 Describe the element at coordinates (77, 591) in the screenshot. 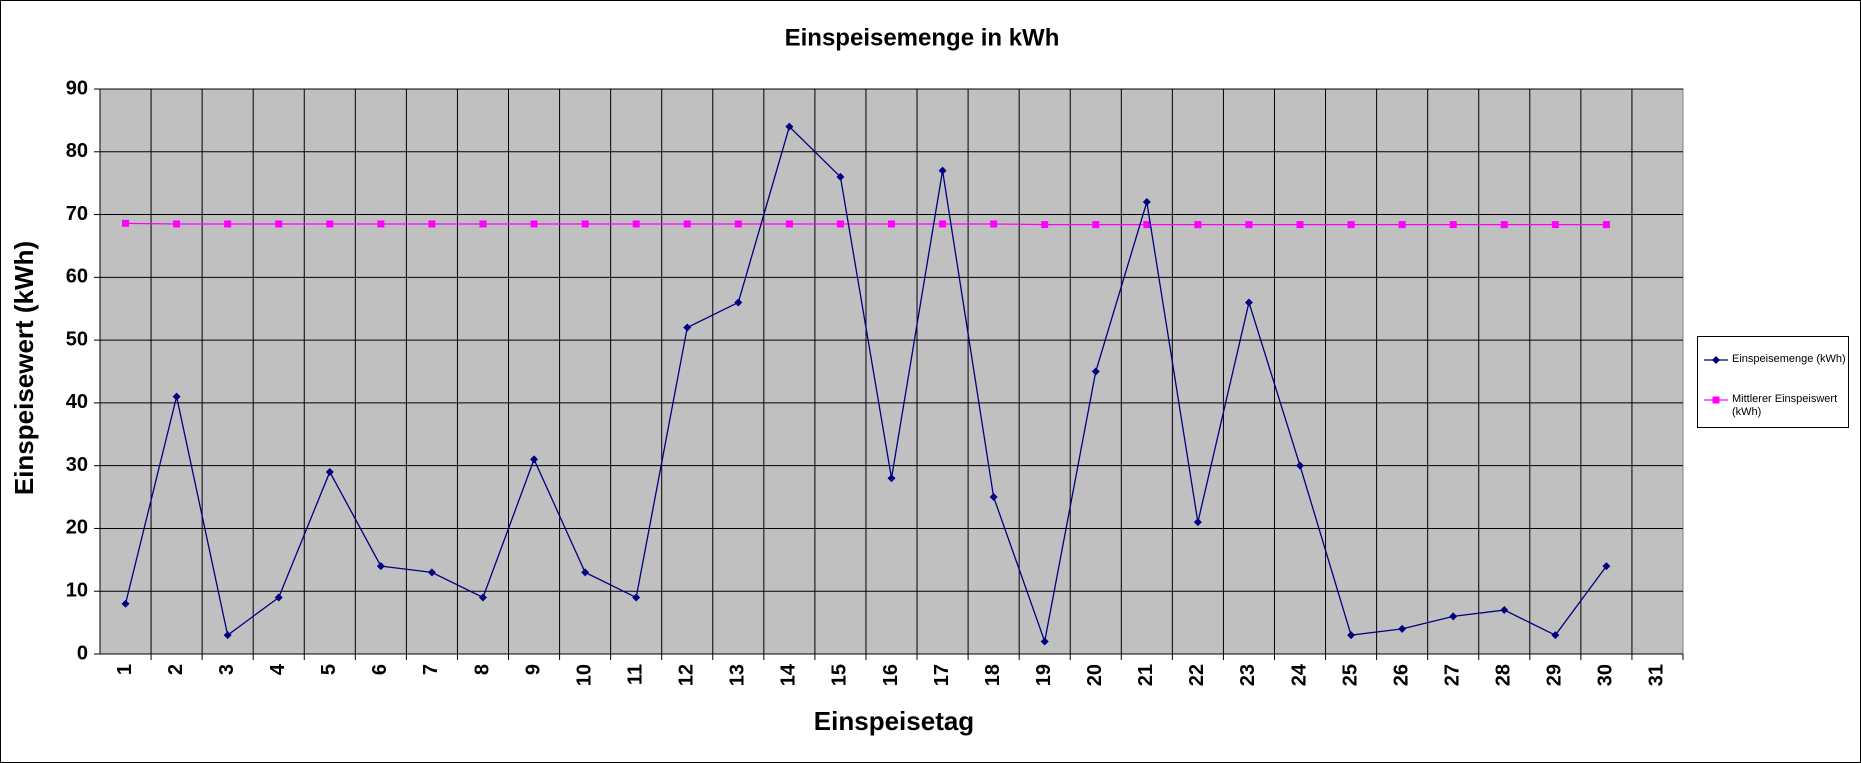

I see `y-tick-label: 10` at that location.